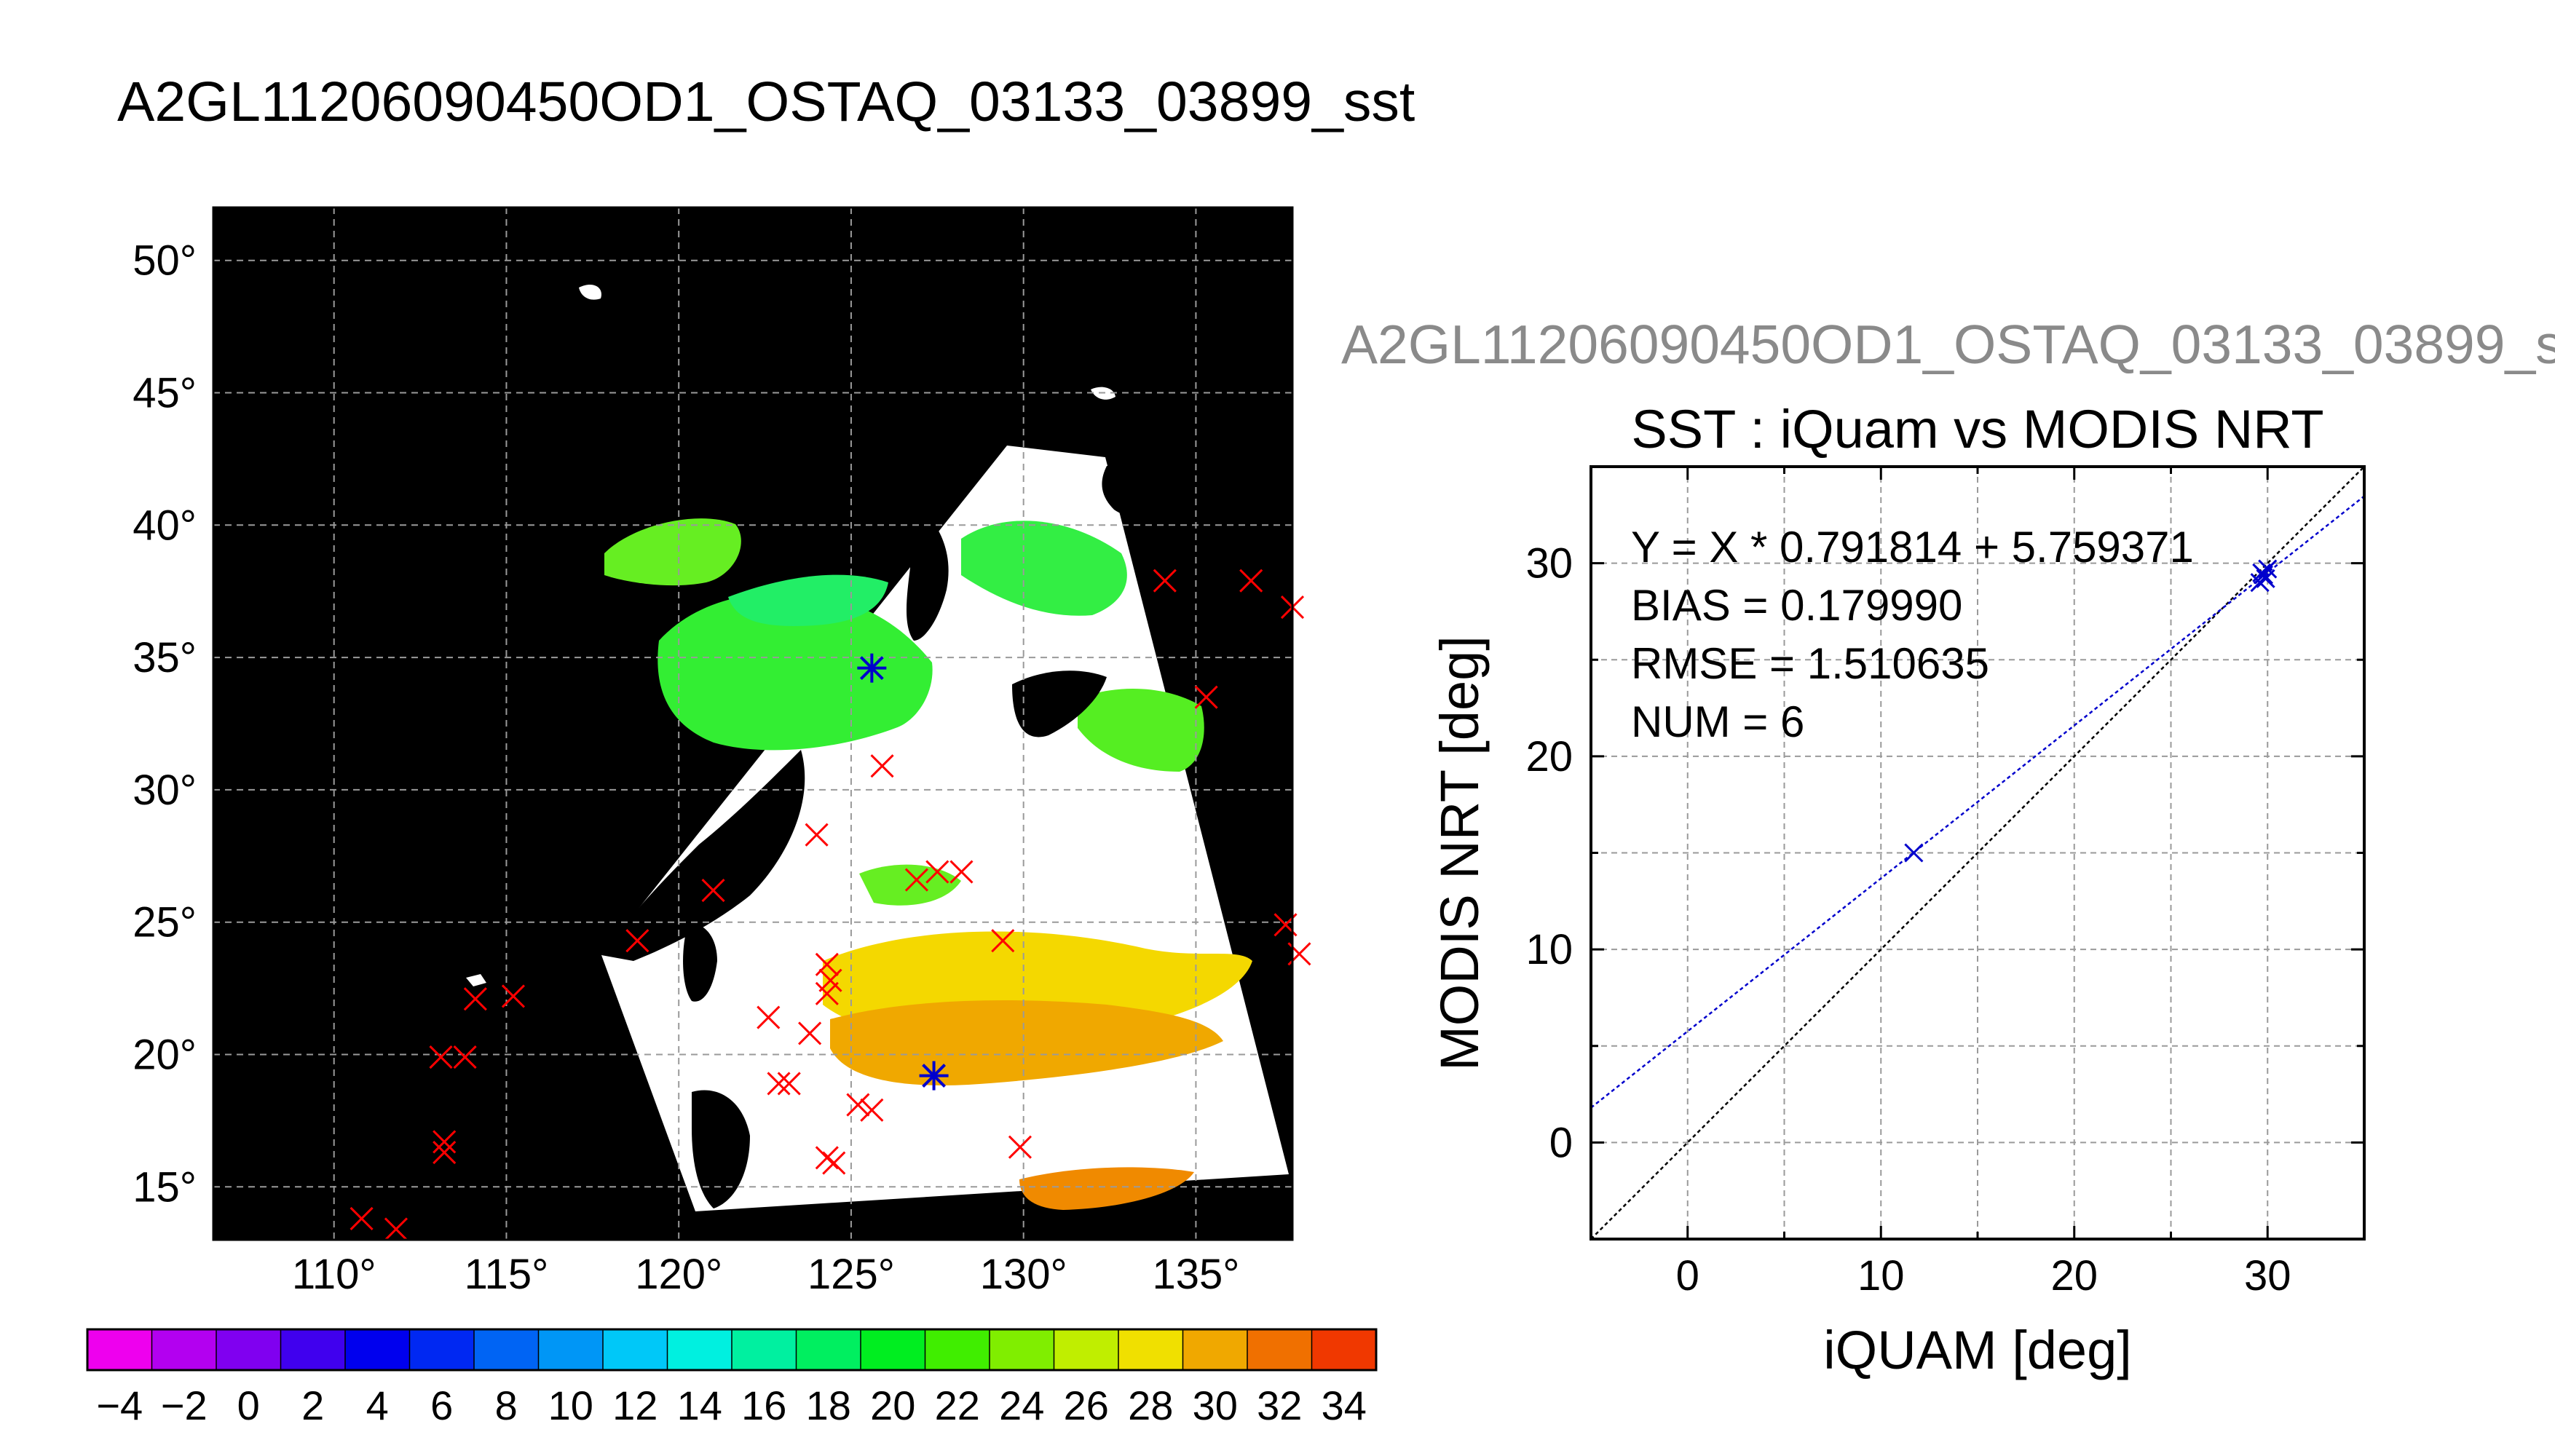 This screenshot has width=2555, height=1456. I want to click on colorbar-tick-label: 12, so click(634, 1405).